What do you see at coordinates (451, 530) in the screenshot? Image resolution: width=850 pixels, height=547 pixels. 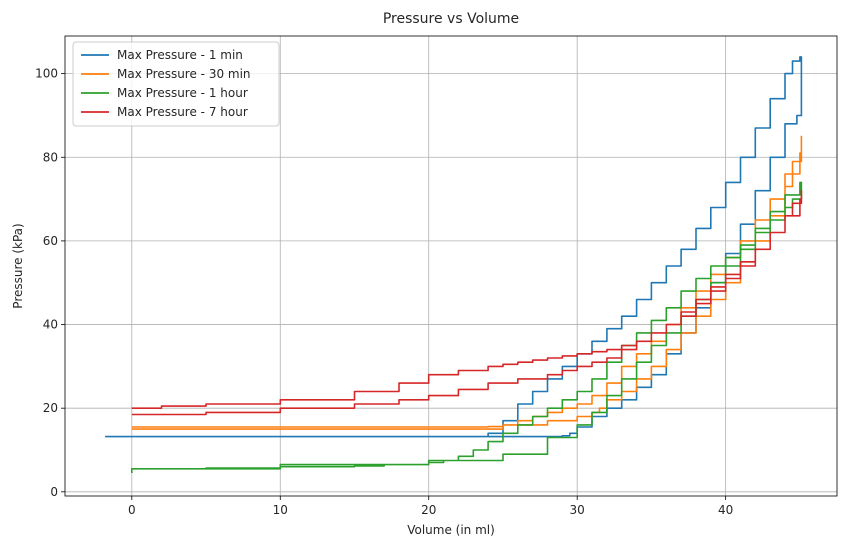 I see `x-axis-title: Volume (in ml)` at bounding box center [451, 530].